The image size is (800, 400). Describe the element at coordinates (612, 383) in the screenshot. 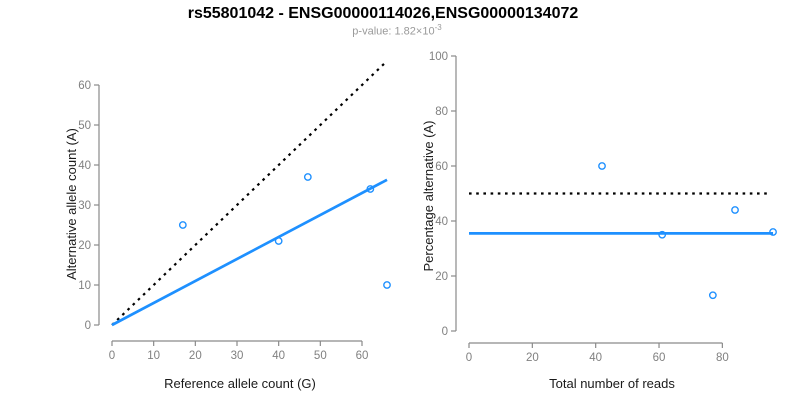

I see `x-axis-title: Total number of reads` at that location.